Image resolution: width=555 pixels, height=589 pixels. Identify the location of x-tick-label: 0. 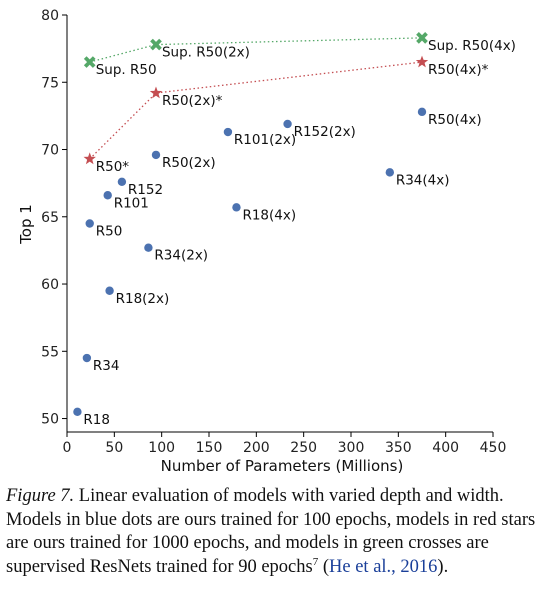
(67, 448).